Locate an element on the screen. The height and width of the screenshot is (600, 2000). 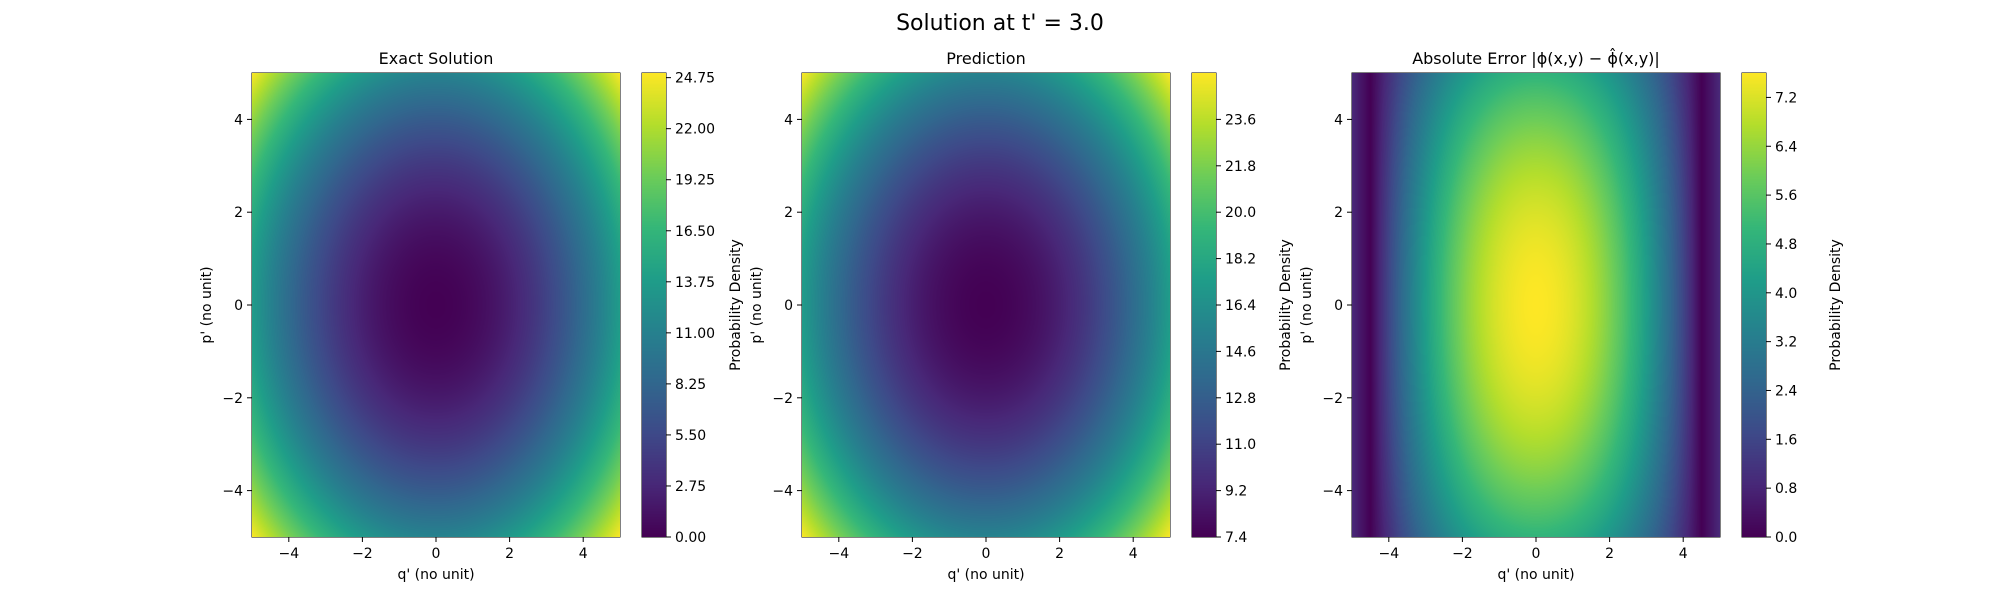
panel-title: Exact Solution is located at coordinates (436, 58).